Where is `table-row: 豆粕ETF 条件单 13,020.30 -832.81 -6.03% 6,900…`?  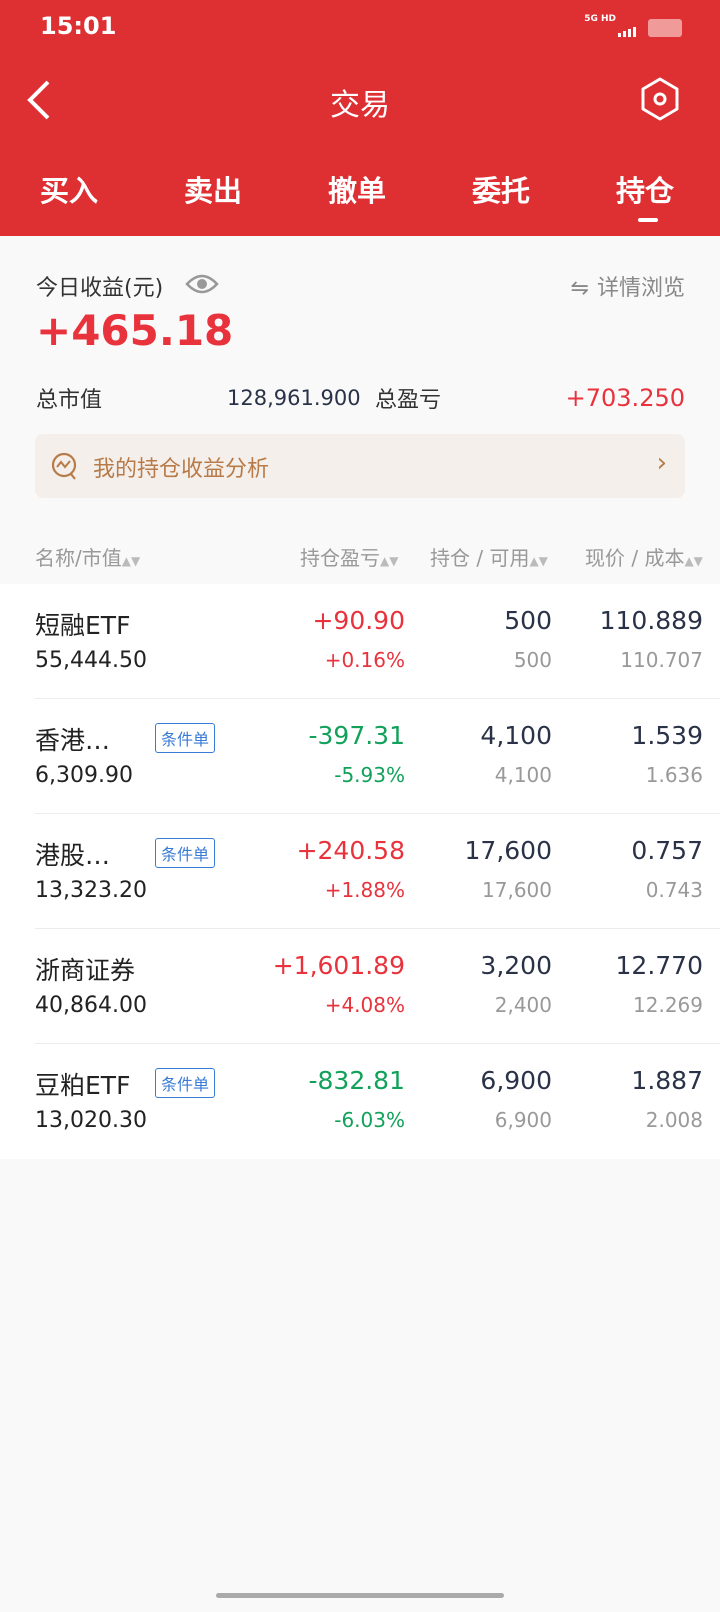
table-row: 豆粕ETF 条件单 13,020.30 -832.81 -6.03% 6,900… is located at coordinates (377, 1101).